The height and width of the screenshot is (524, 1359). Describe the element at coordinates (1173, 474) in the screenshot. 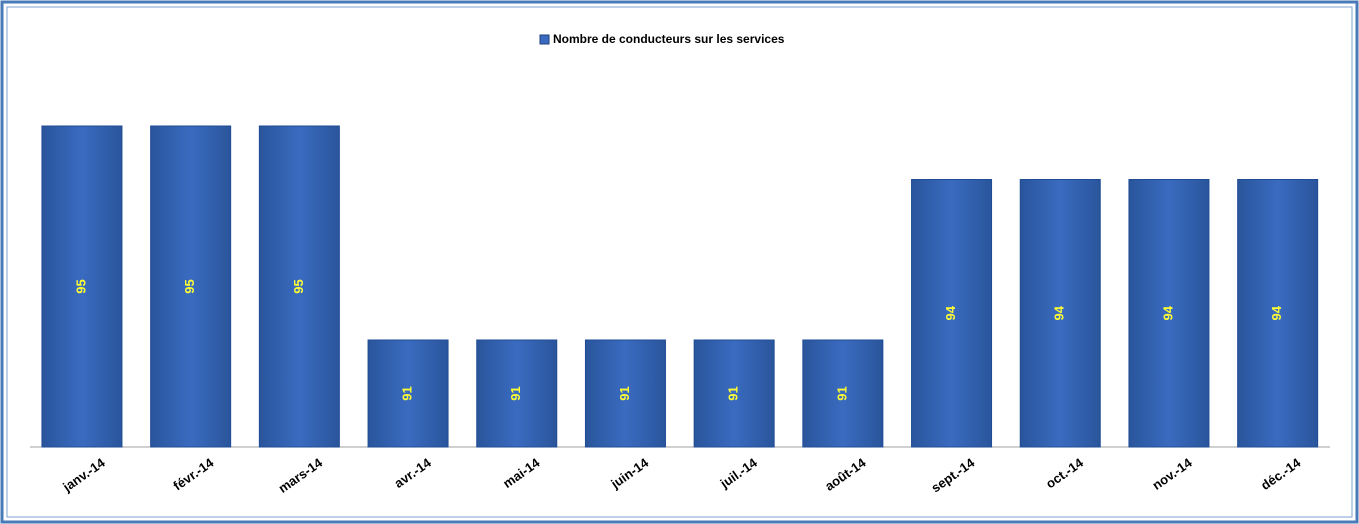

I see `x-tick-label: nov.-14` at that location.